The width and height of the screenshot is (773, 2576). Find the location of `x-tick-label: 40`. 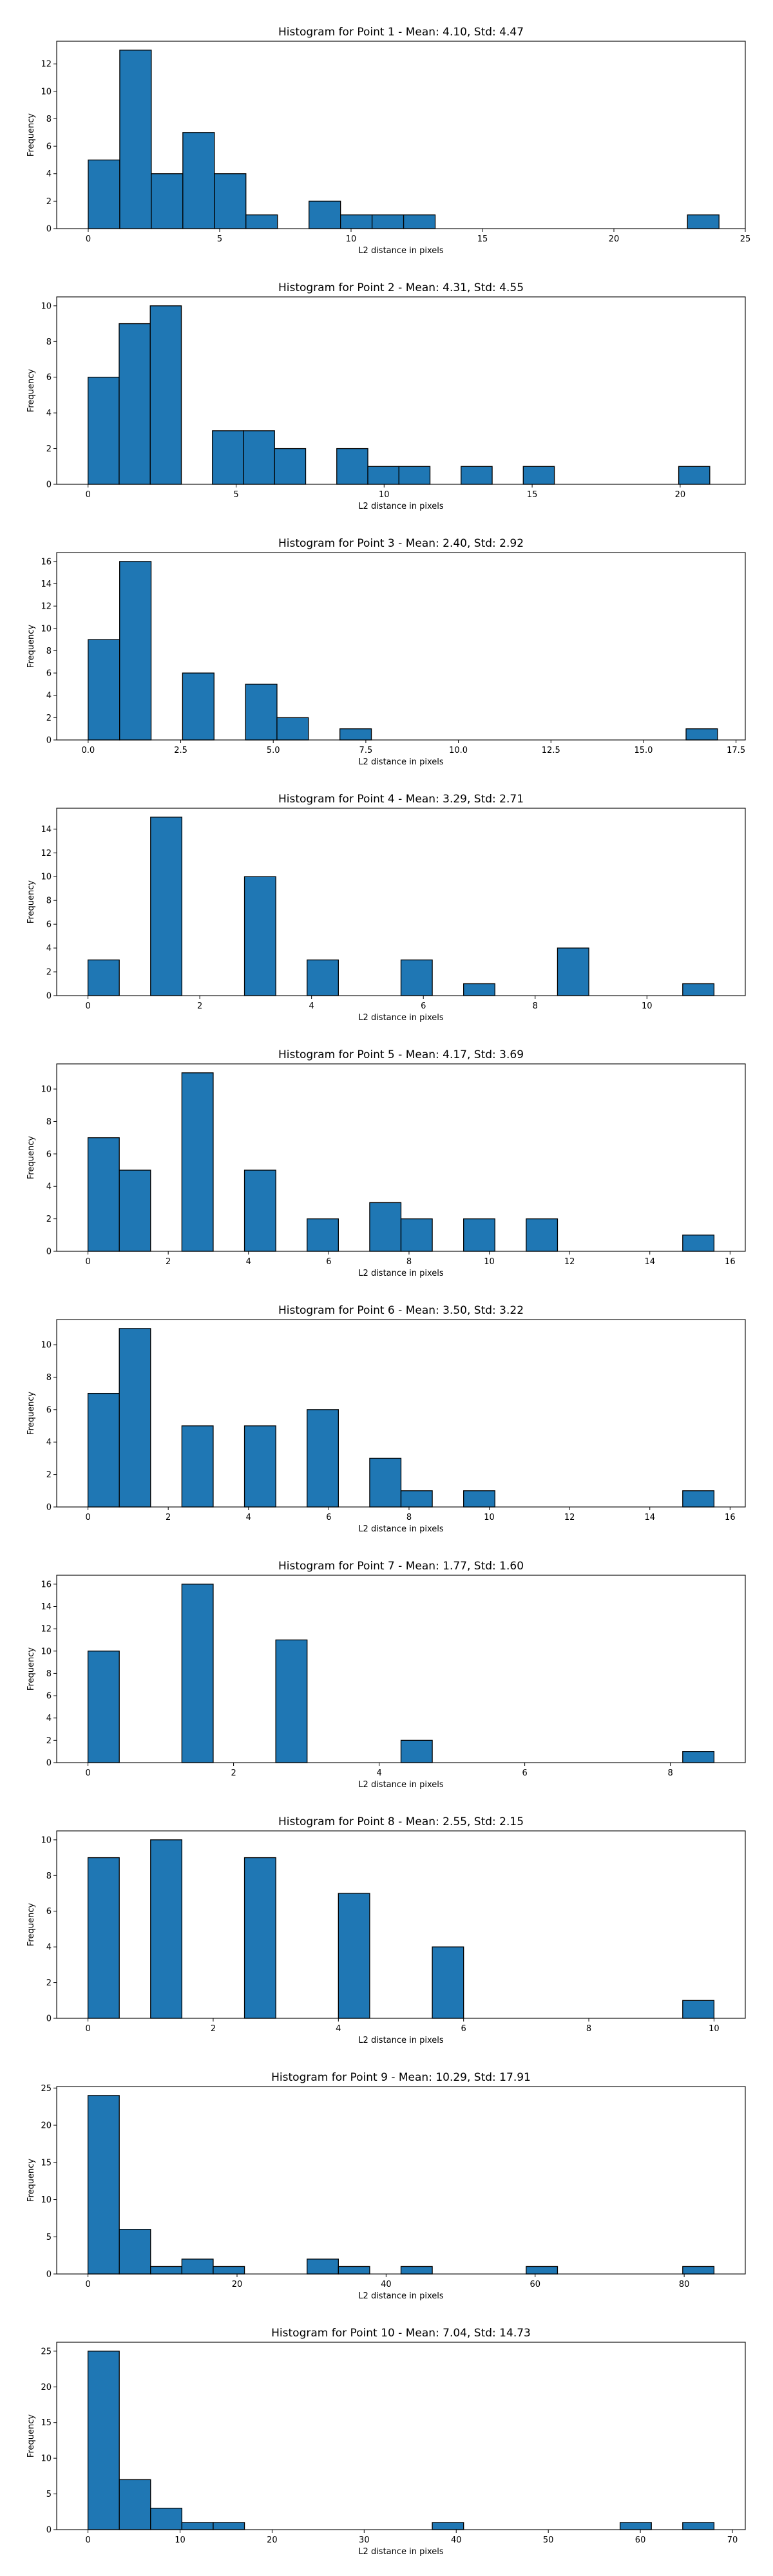

x-tick-label: 40 is located at coordinates (456, 2540).